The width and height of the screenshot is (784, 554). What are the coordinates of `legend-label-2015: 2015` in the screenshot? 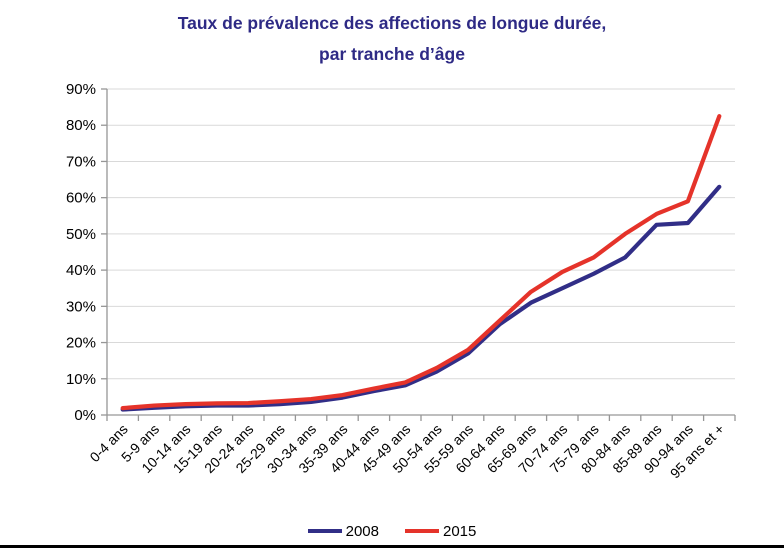 It's located at (460, 531).